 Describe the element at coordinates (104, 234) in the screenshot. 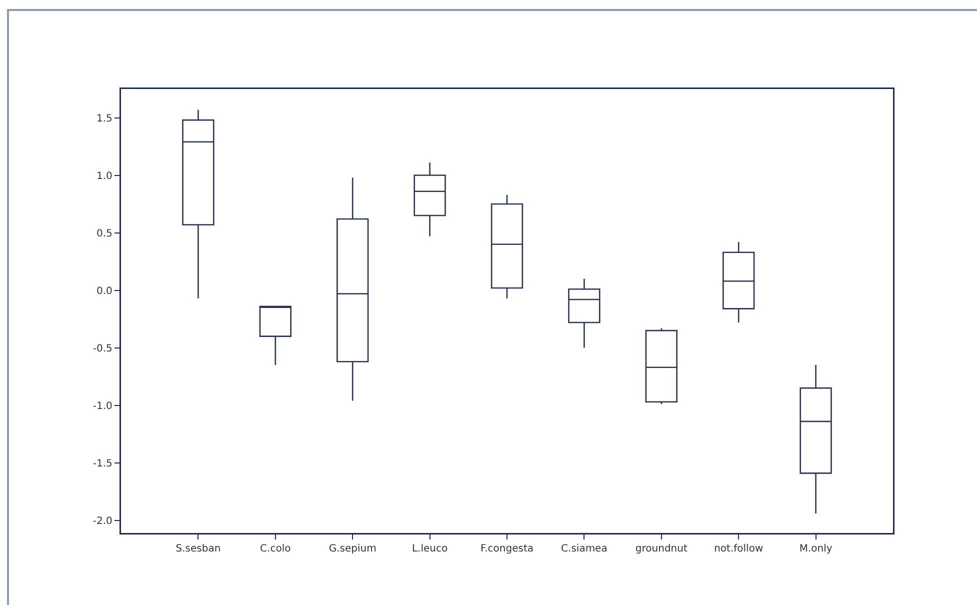

I see `y-tick-label: 0.5` at that location.